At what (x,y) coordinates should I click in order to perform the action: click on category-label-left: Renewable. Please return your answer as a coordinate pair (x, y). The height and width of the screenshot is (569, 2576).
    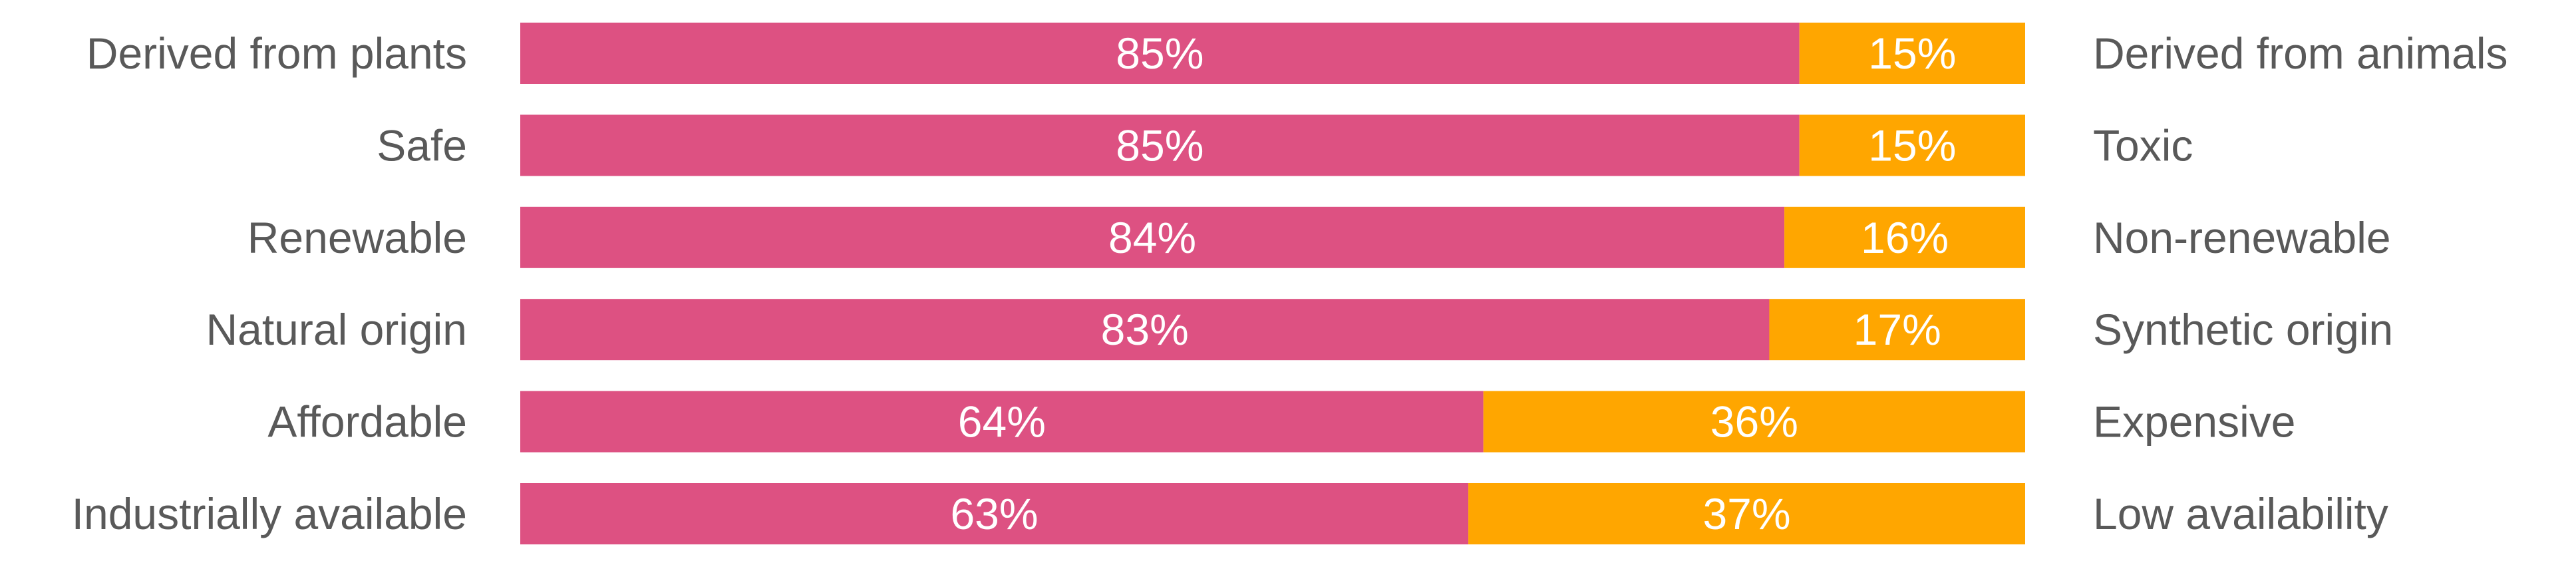
    Looking at the image, I should click on (357, 237).